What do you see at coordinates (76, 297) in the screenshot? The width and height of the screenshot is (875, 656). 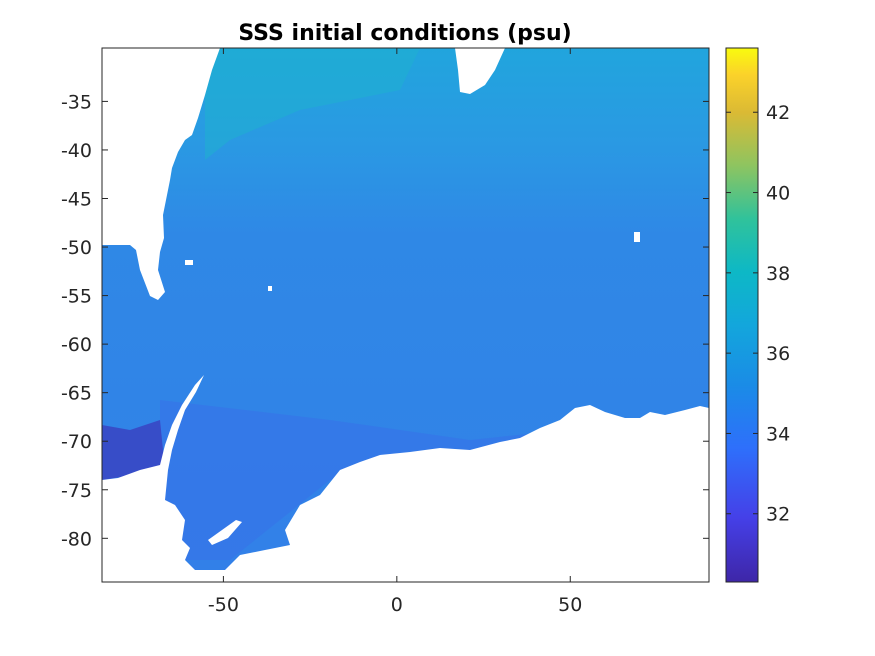 I see `y-tick-label: -55` at bounding box center [76, 297].